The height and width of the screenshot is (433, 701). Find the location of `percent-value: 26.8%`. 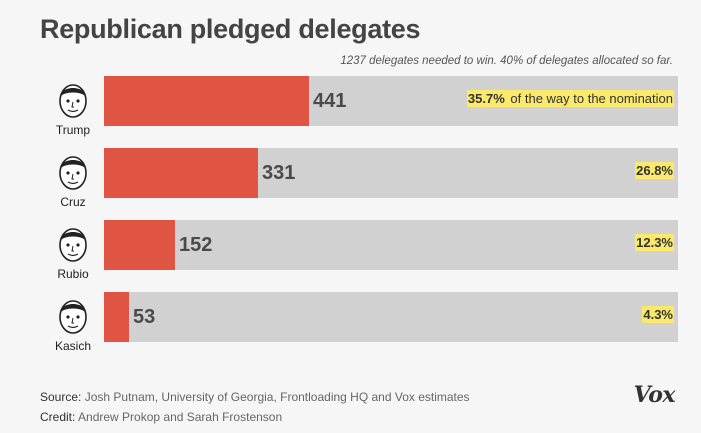

percent-value: 26.8% is located at coordinates (654, 170).